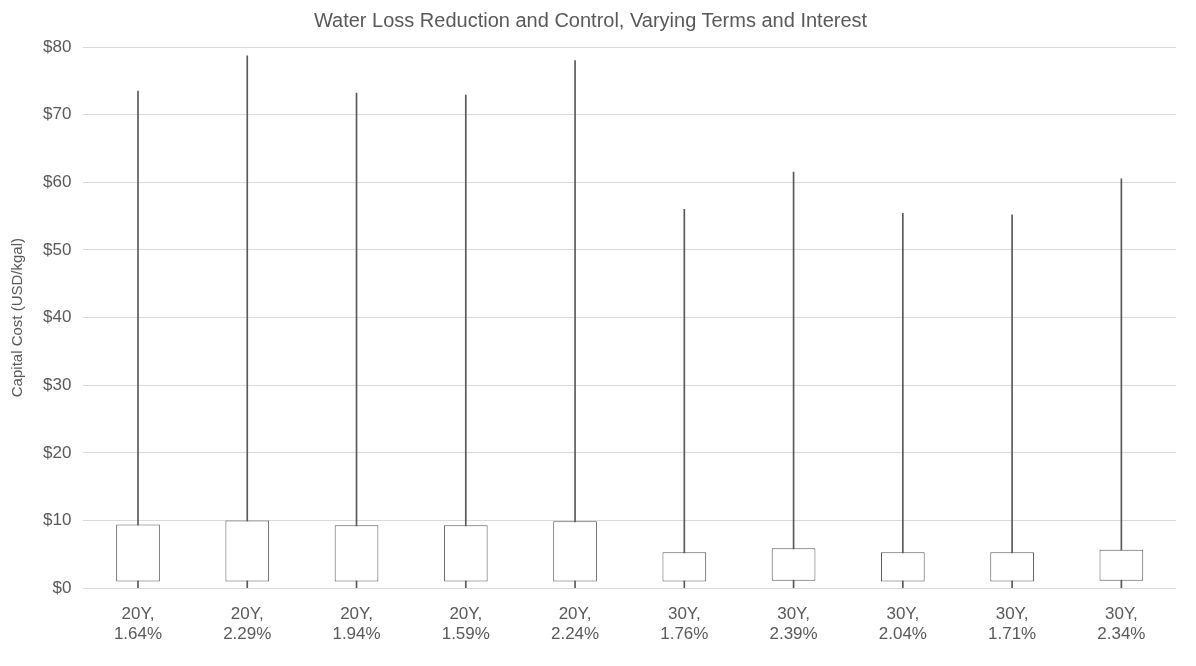 Image resolution: width=1196 pixels, height=666 pixels. I want to click on category-label: 1.76%, so click(684, 634).